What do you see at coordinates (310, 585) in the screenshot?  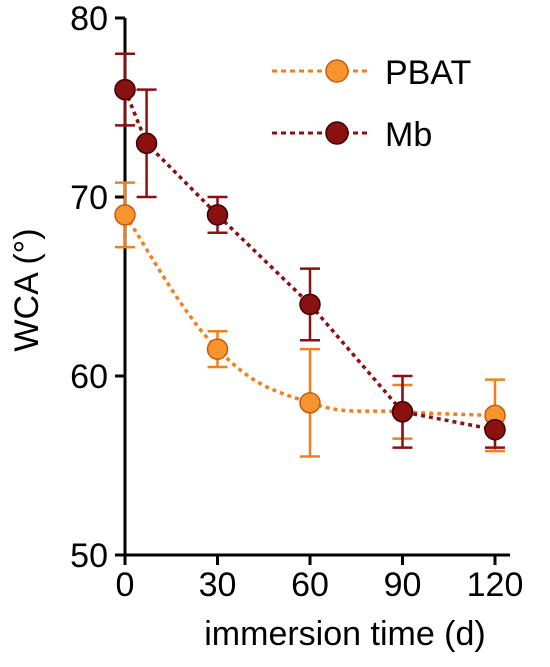 I see `x-tick-label: 60` at bounding box center [310, 585].